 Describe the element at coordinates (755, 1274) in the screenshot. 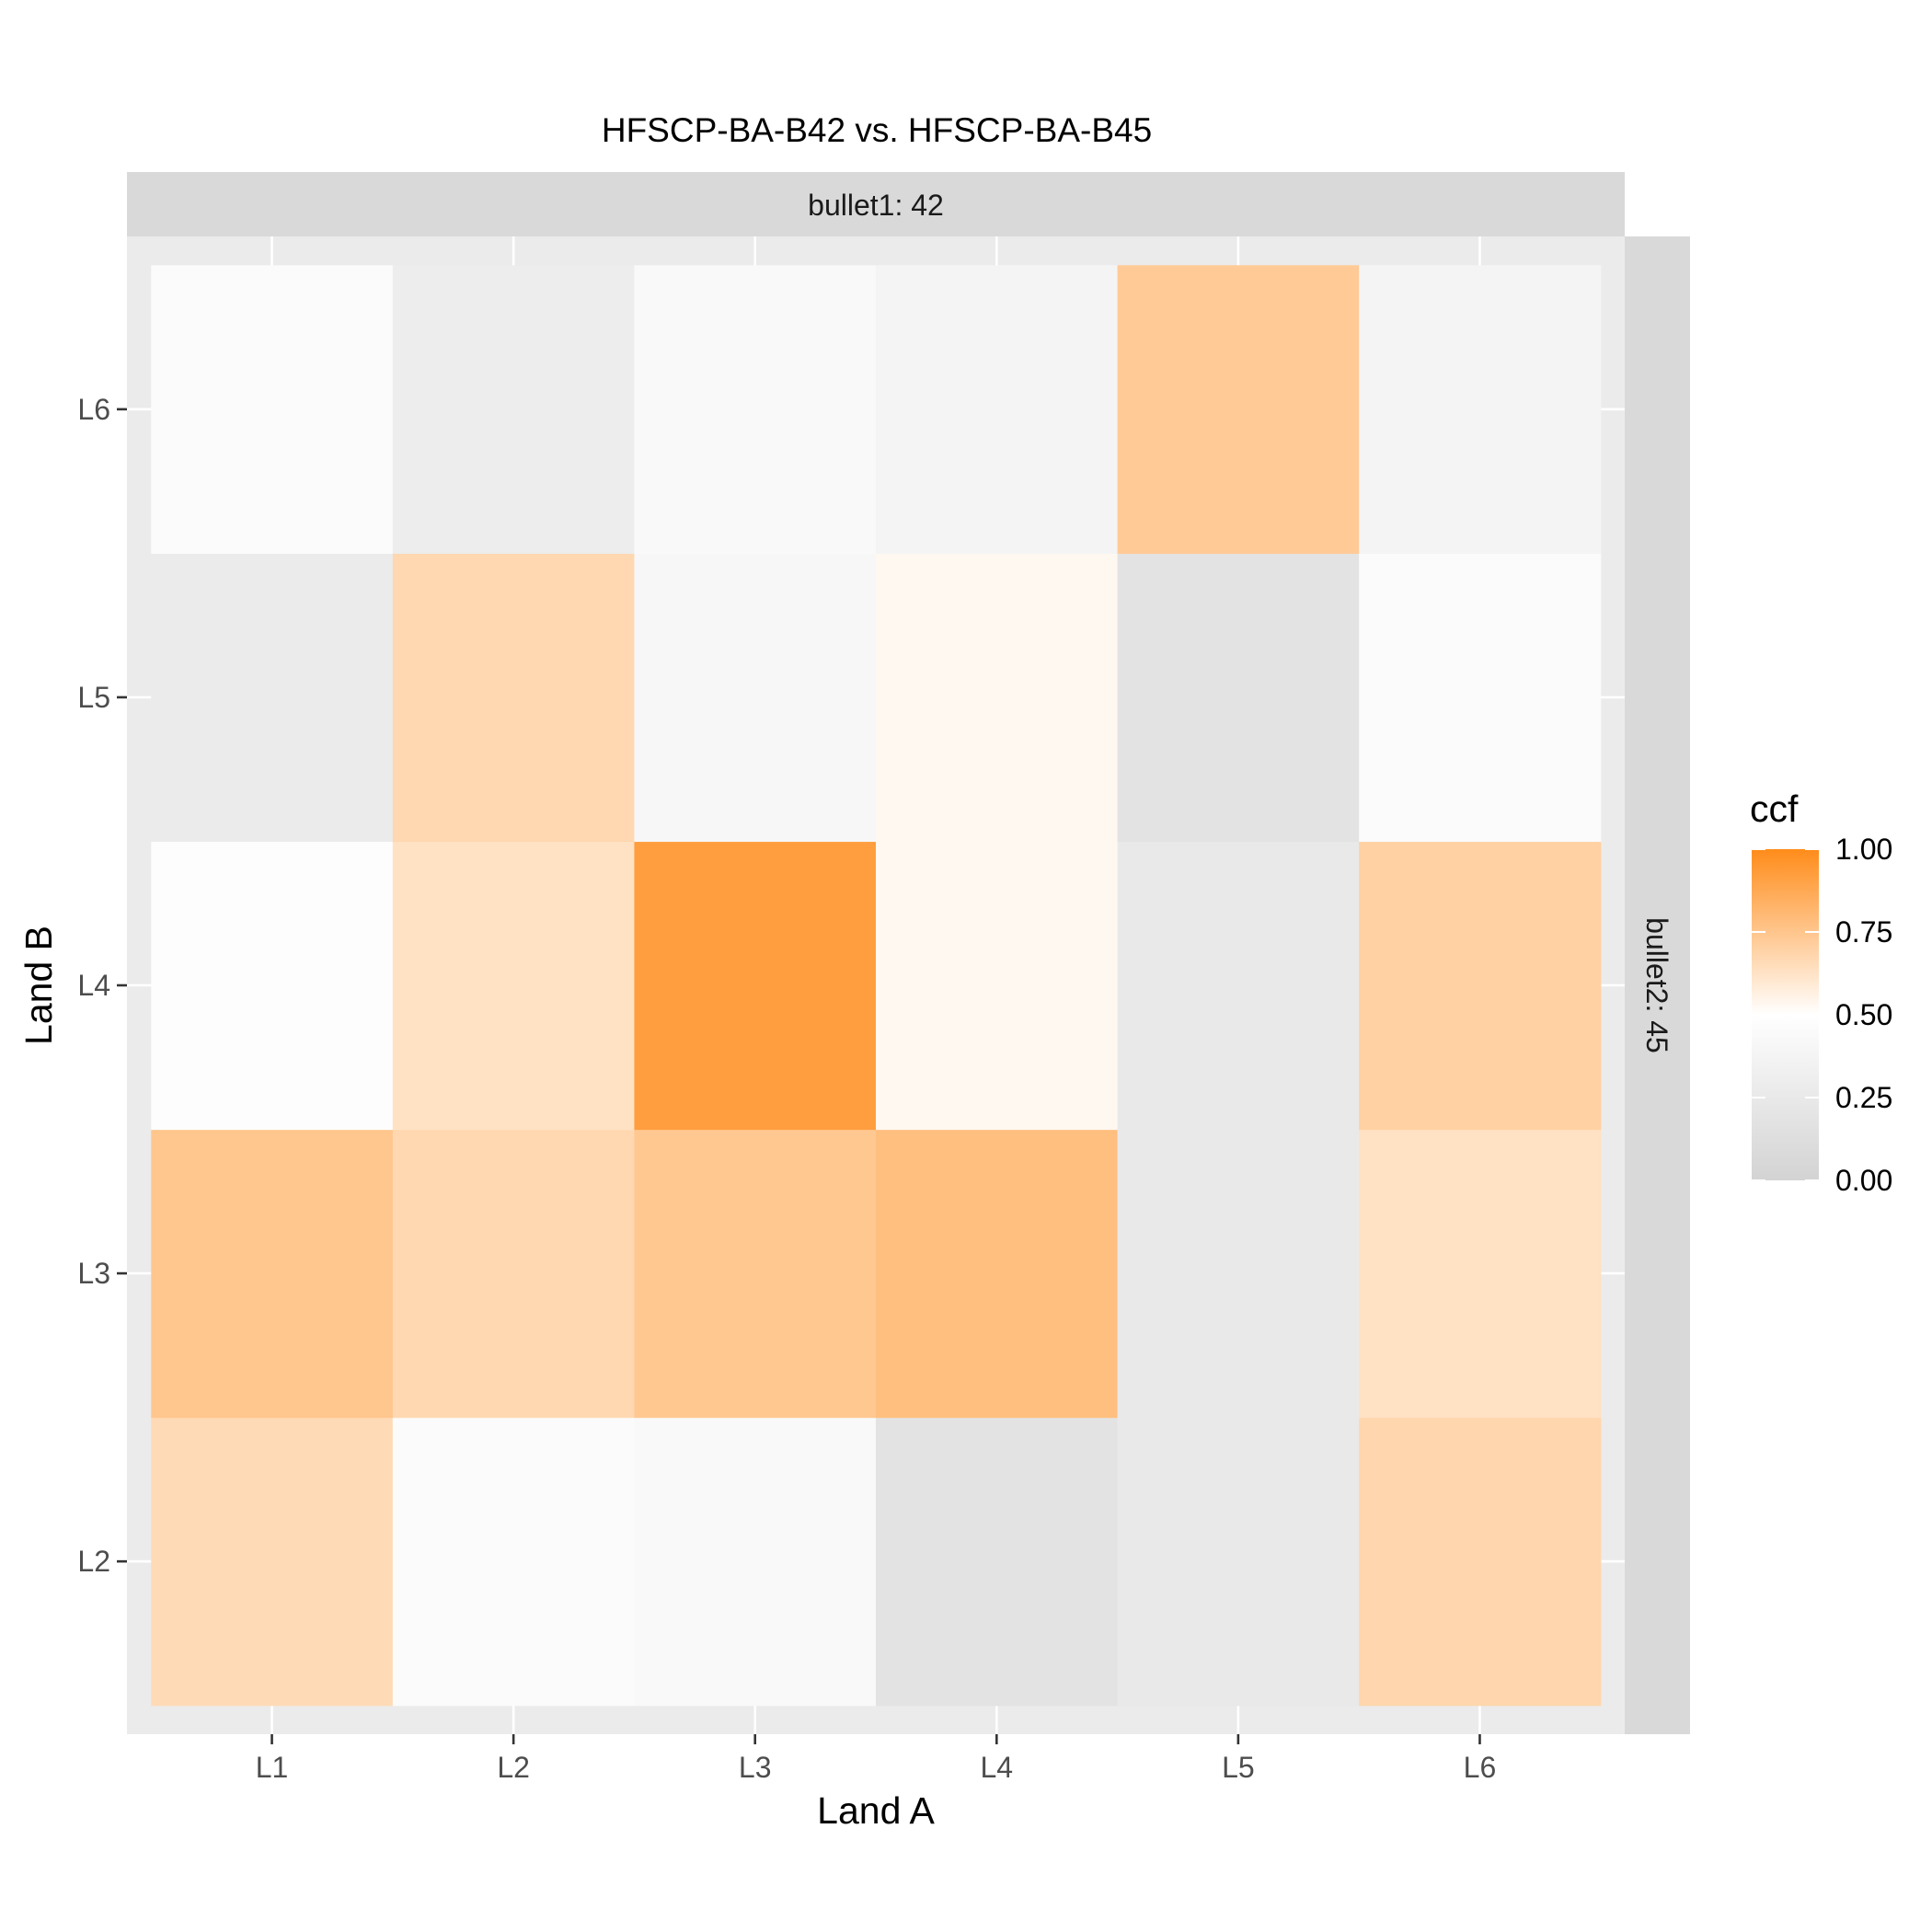

I see `heatmap-cell-l3-l3` at that location.